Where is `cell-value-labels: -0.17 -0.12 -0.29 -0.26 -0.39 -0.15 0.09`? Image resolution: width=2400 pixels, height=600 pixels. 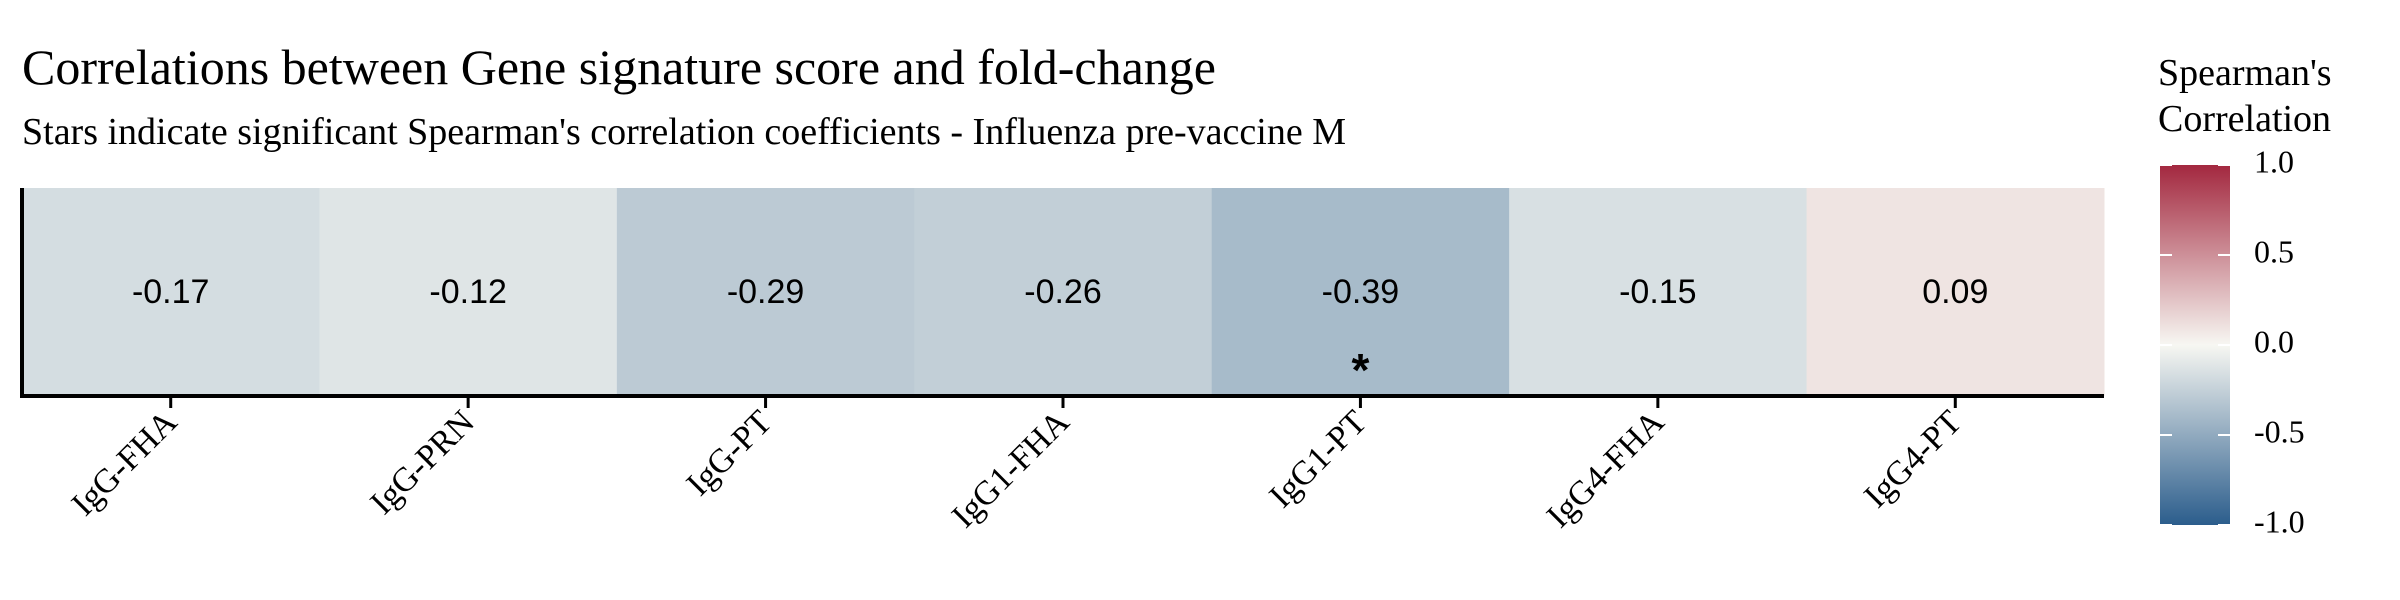 cell-value-labels: -0.17 -0.12 -0.29 -0.26 -0.39 -0.15 0.09 is located at coordinates (1060, 292).